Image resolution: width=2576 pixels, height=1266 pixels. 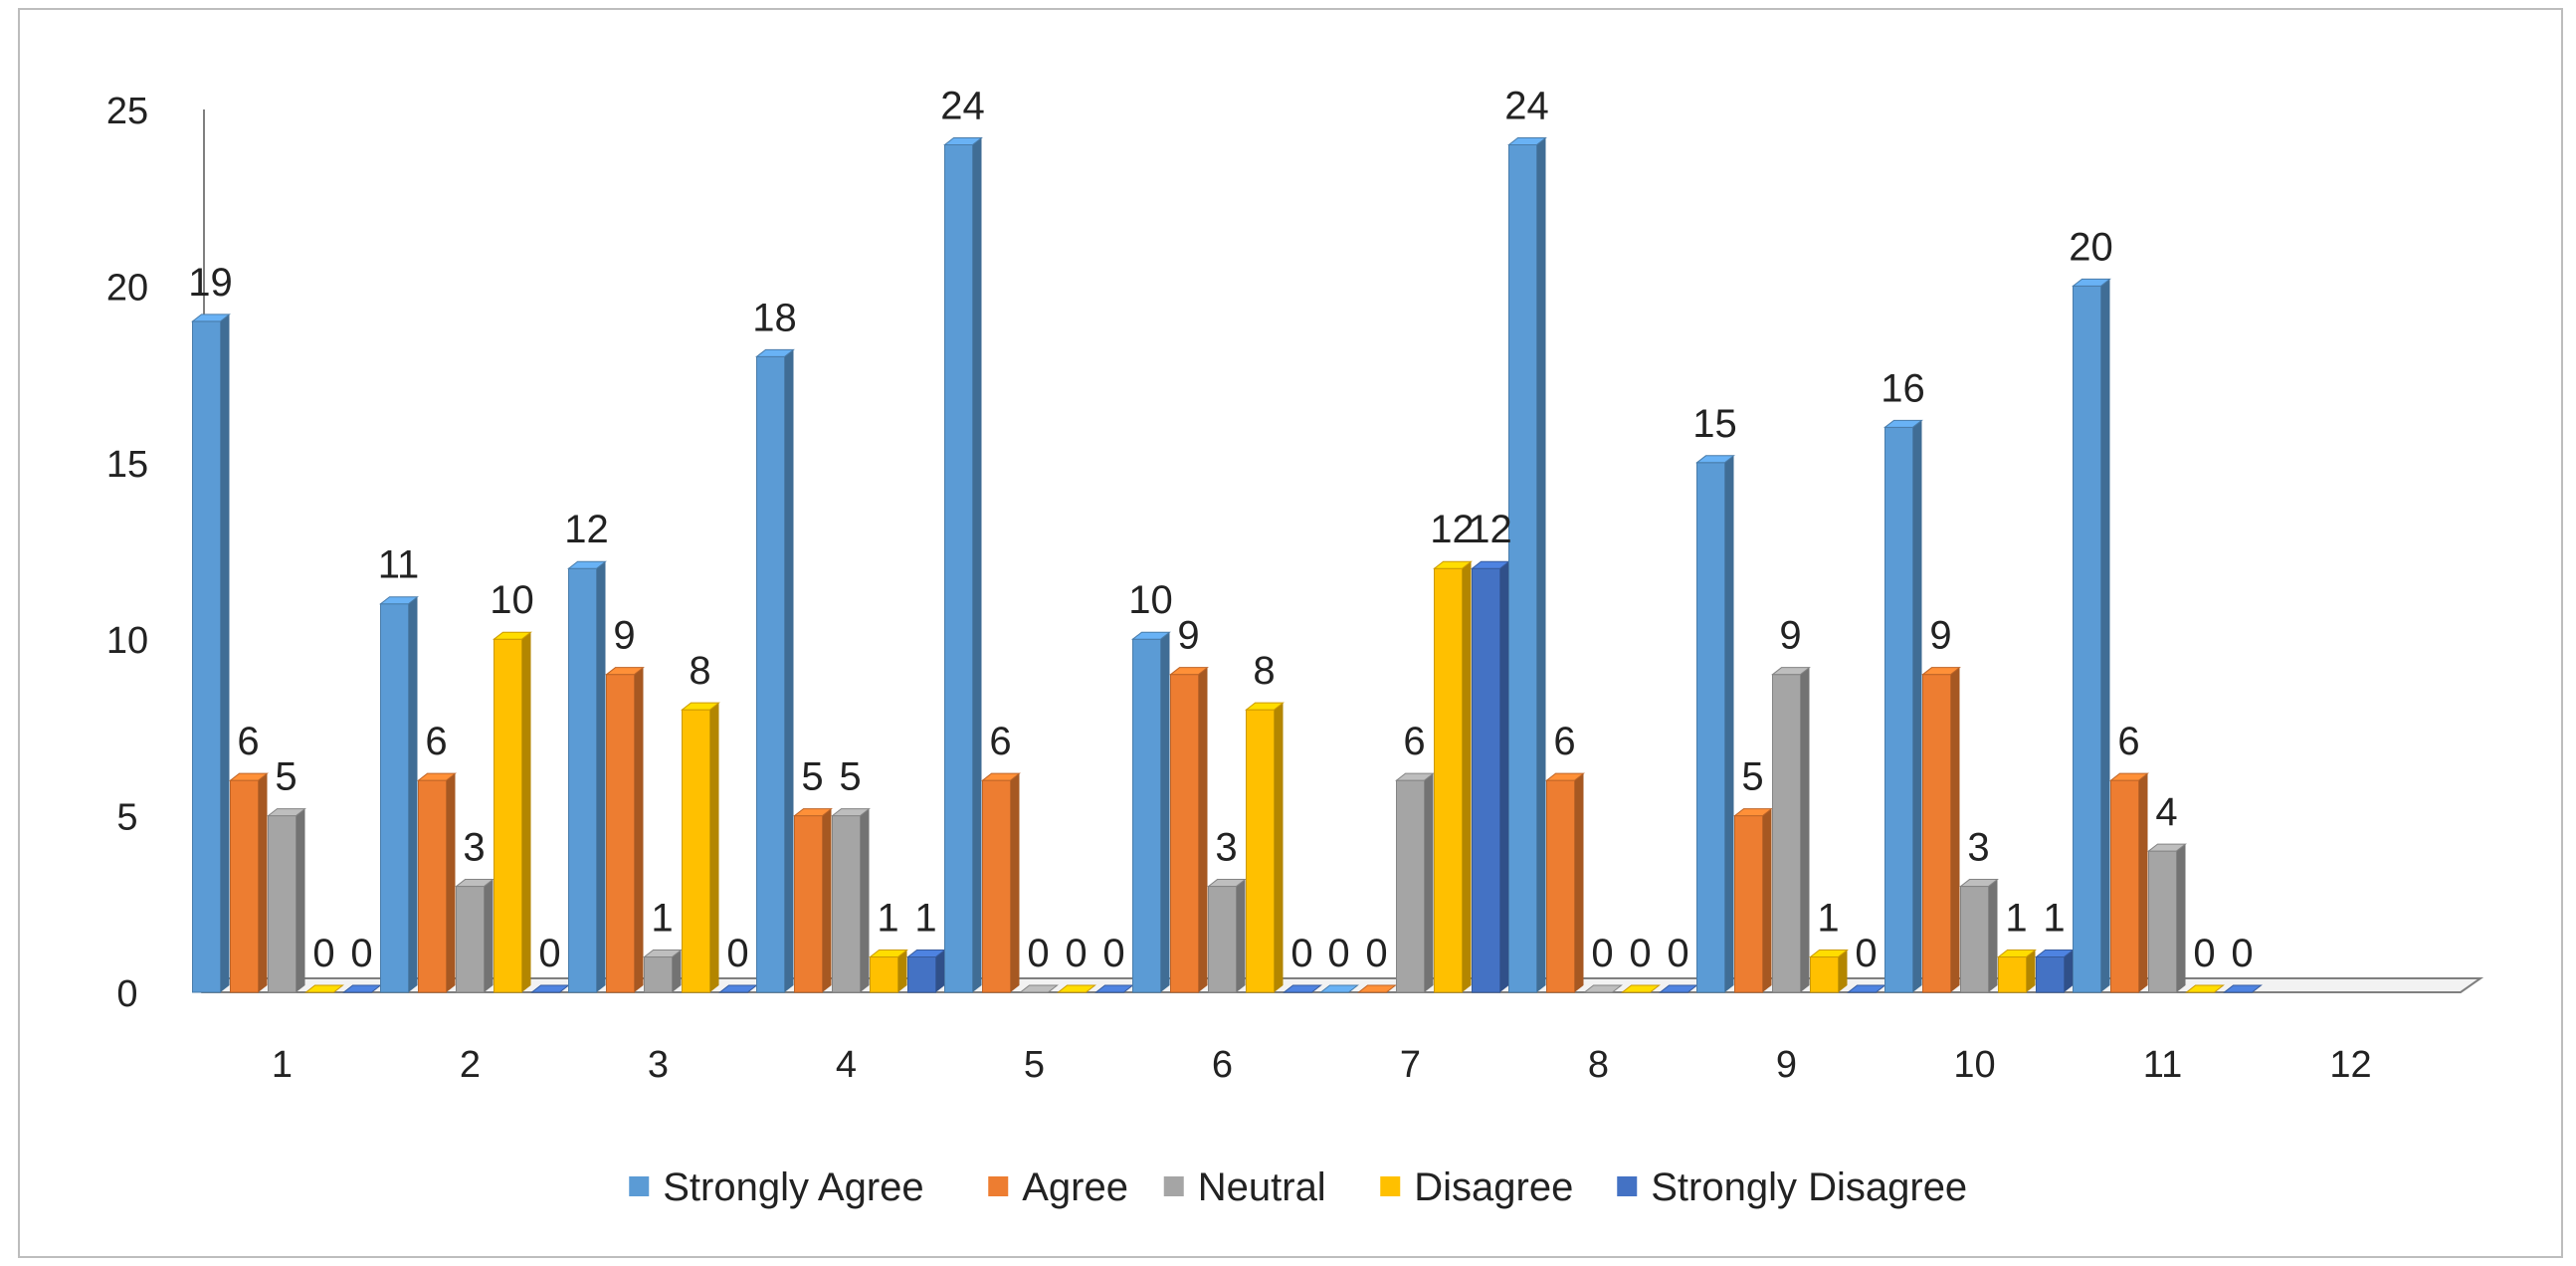 What do you see at coordinates (127, 641) in the screenshot?
I see `y-tick-label: 10` at bounding box center [127, 641].